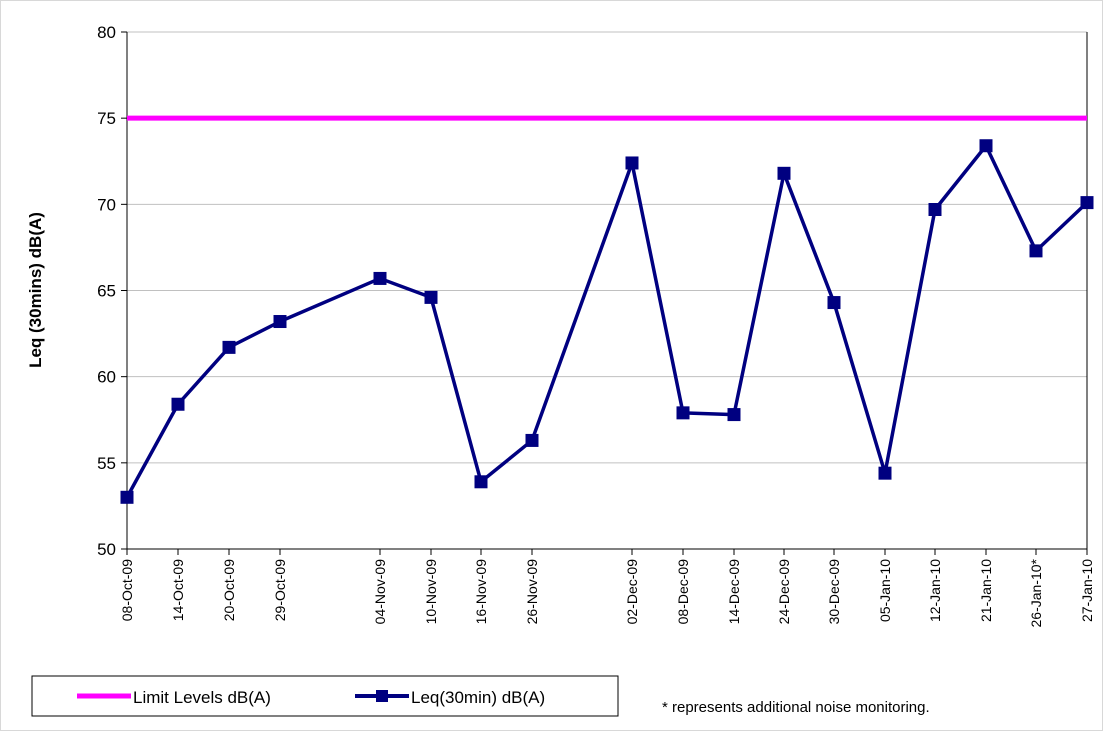 This screenshot has height=731, width=1103. I want to click on x-tick-label: 16-Nov-09, so click(481, 592).